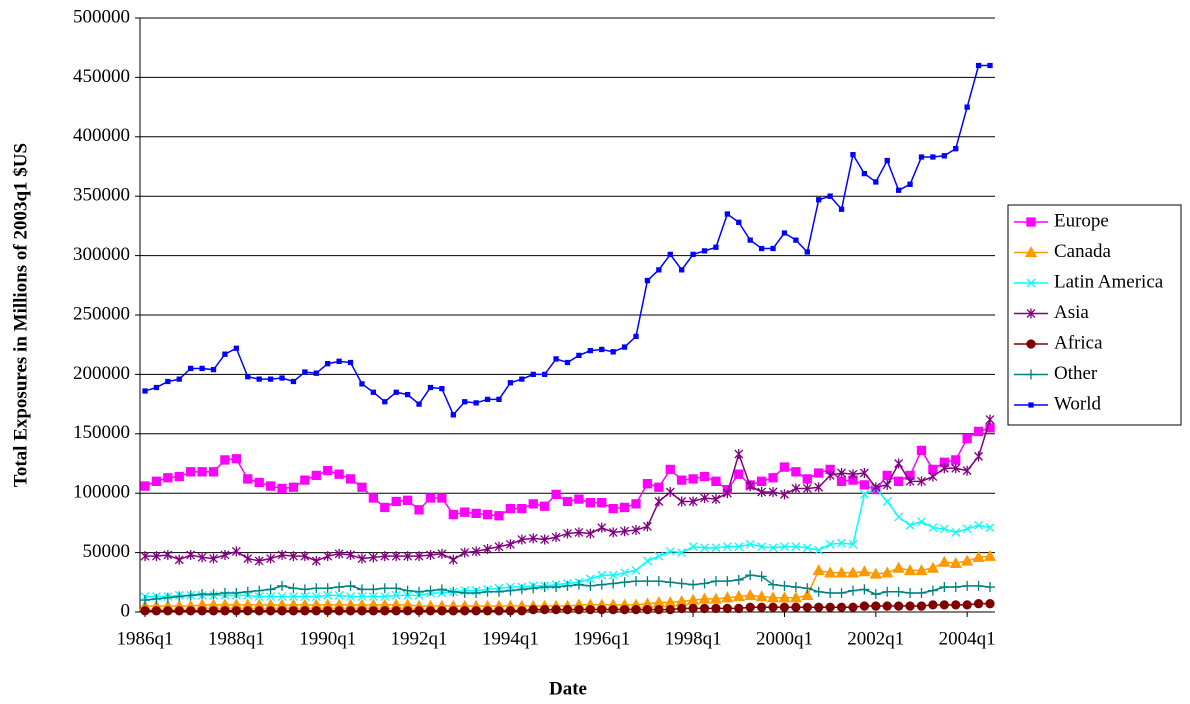 Image resolution: width=1190 pixels, height=704 pixels. I want to click on x-tick-label: 1990q1, so click(327, 638).